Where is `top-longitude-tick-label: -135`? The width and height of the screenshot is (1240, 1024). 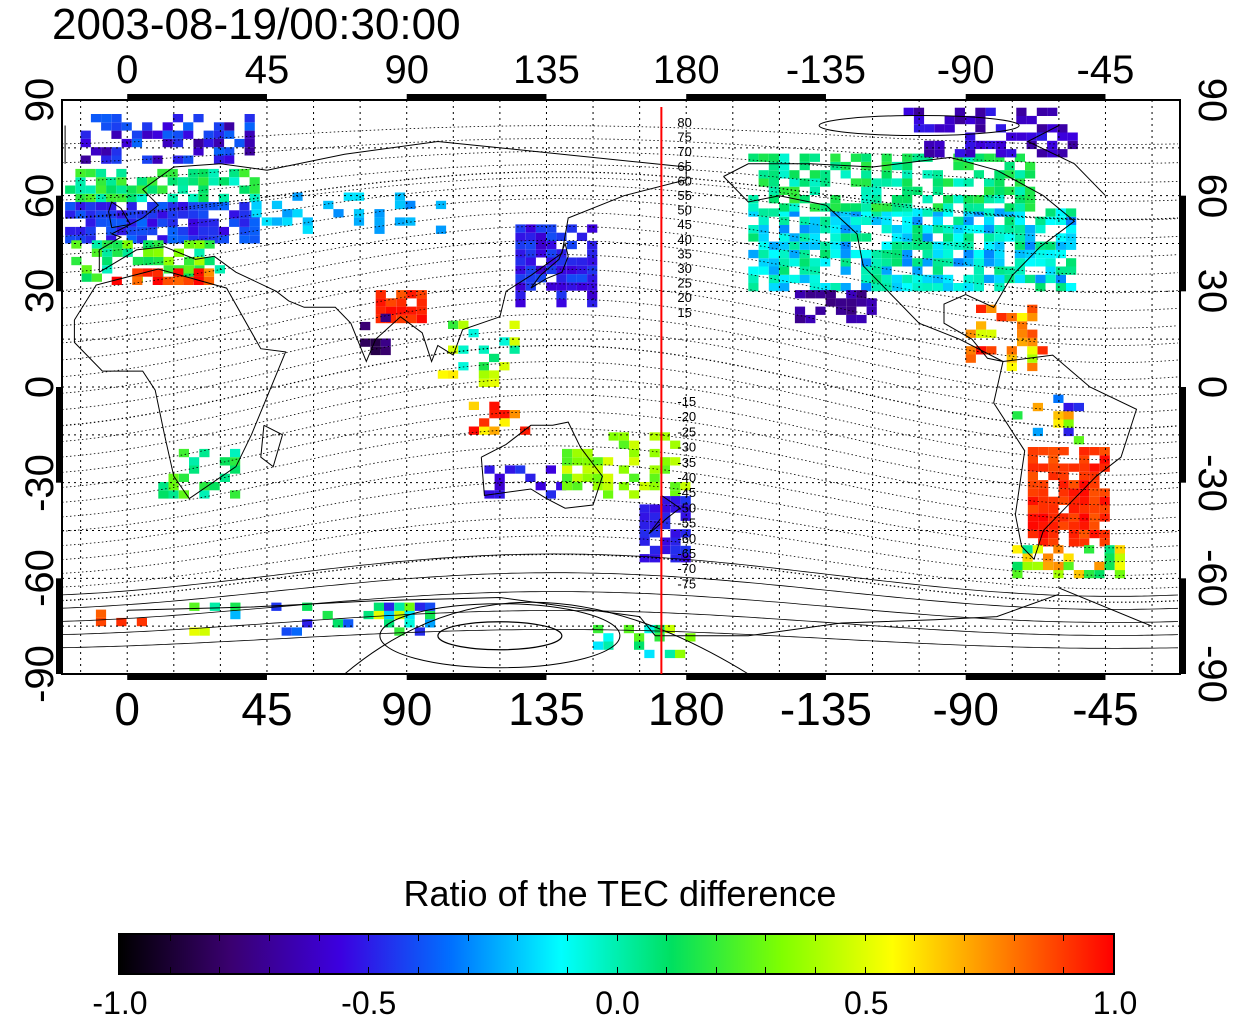
top-longitude-tick-label: -135 is located at coordinates (825, 70).